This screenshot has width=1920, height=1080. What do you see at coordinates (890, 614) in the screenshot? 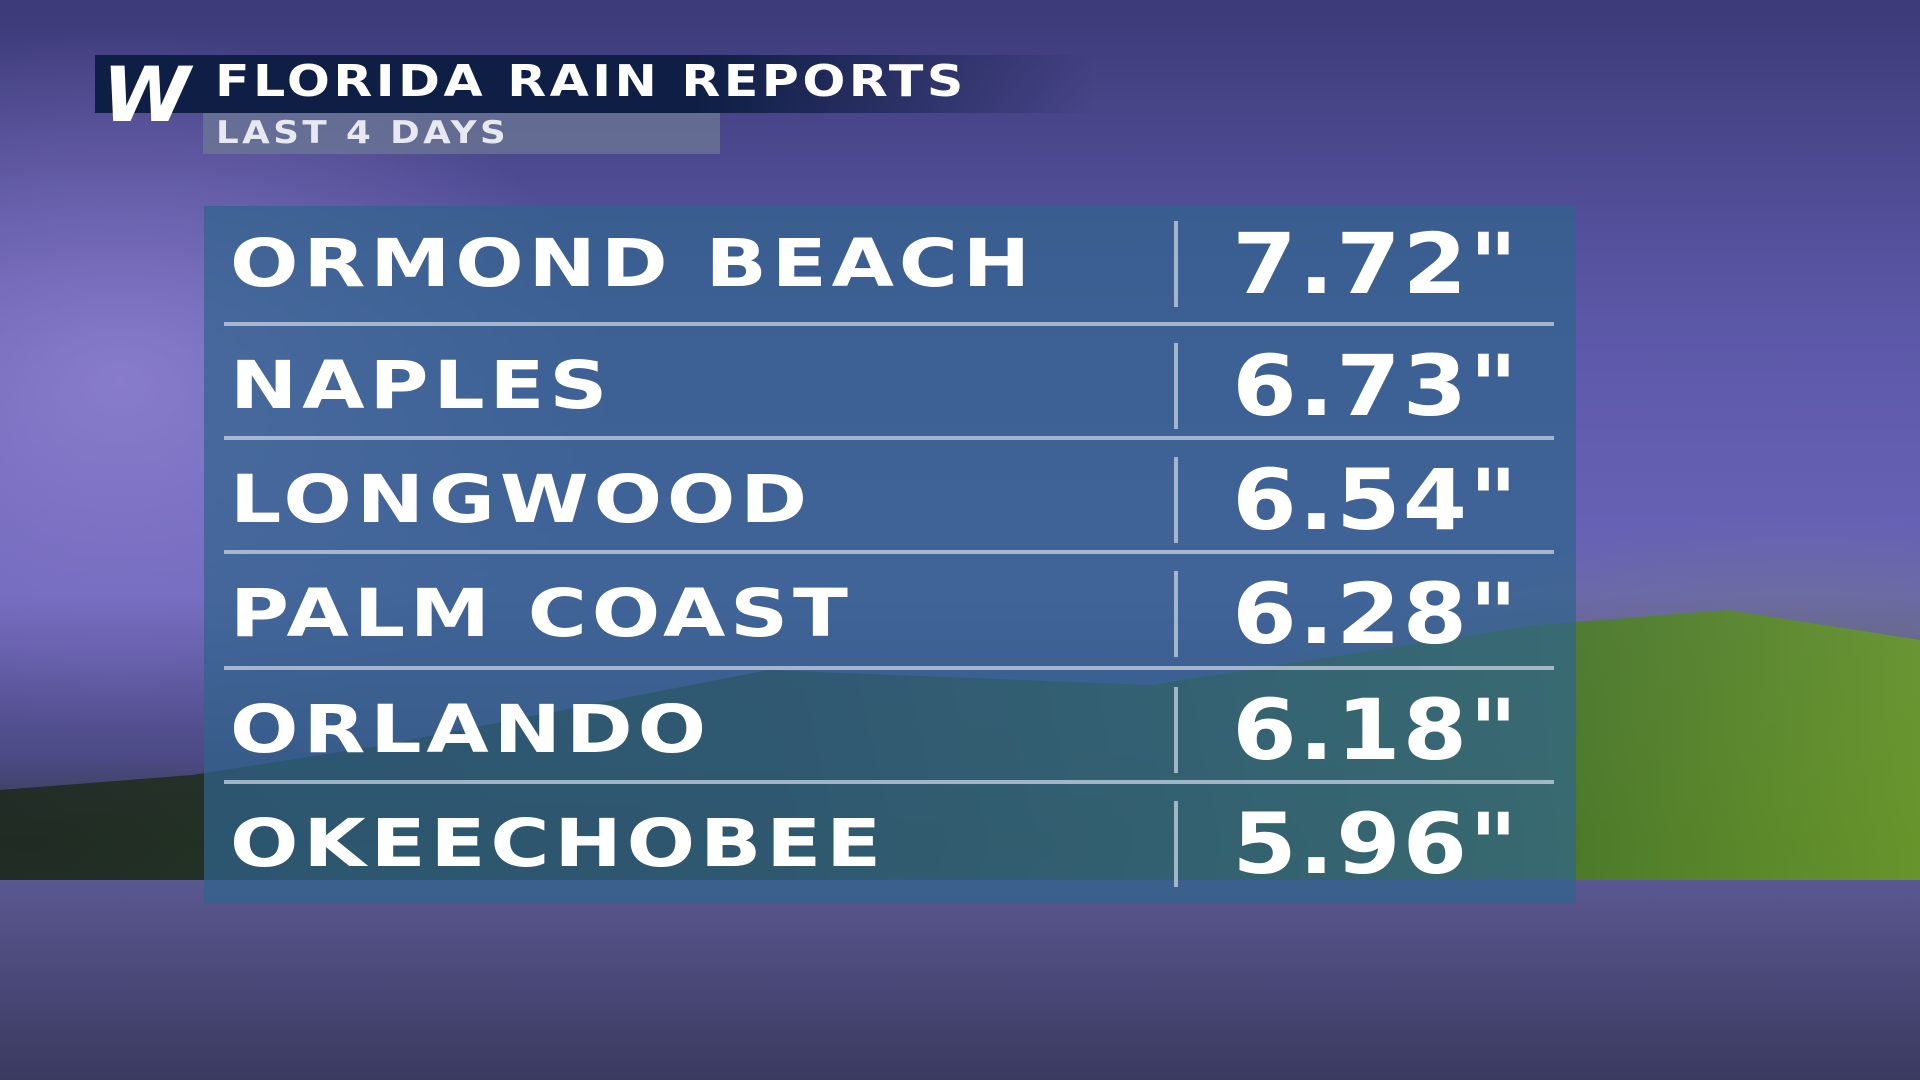
I see `table-row: PALM COAST 6.28"` at bounding box center [890, 614].